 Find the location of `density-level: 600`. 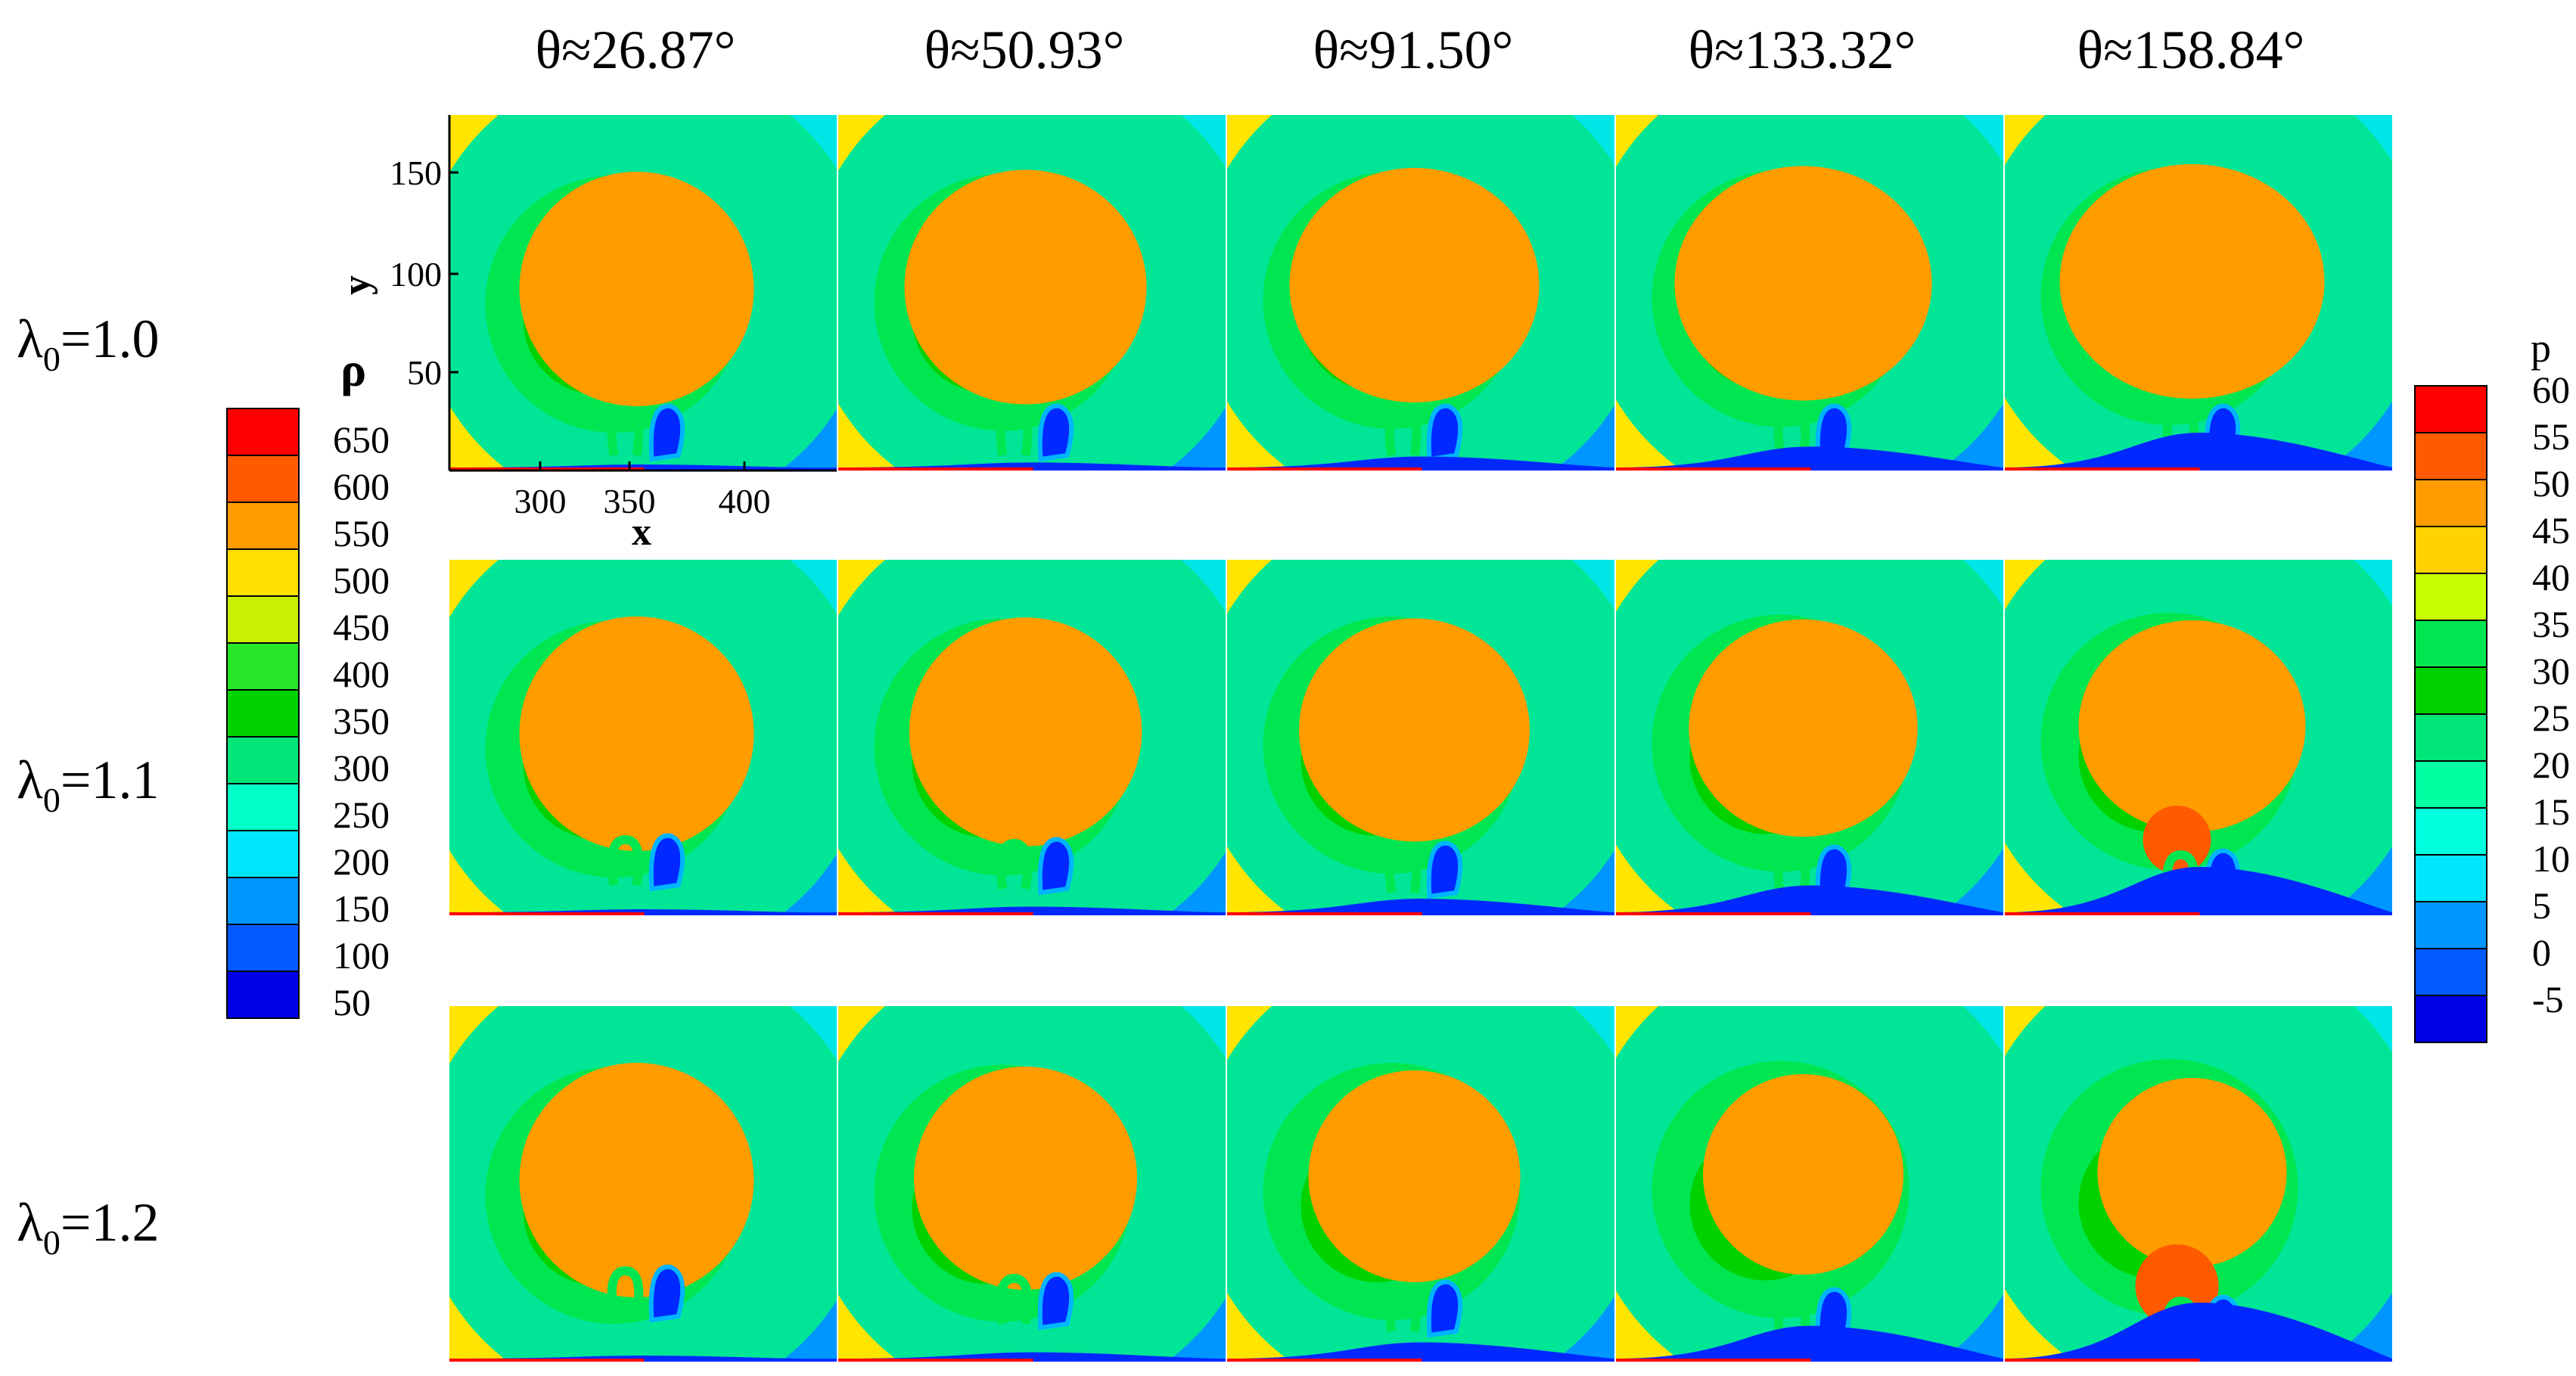

density-level: 600 is located at coordinates (361, 487).